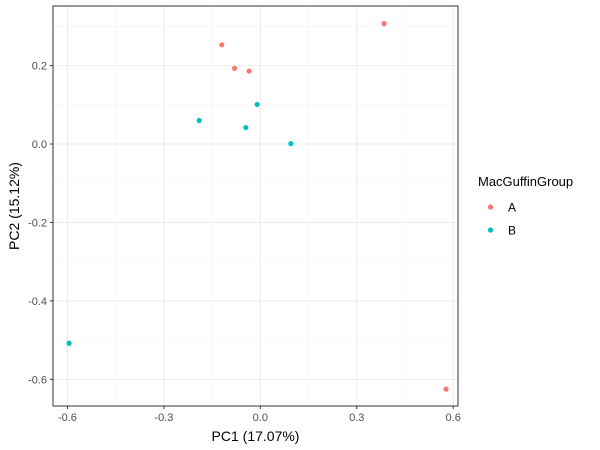  What do you see at coordinates (501, 231) in the screenshot?
I see `legend-item-b: B` at bounding box center [501, 231].